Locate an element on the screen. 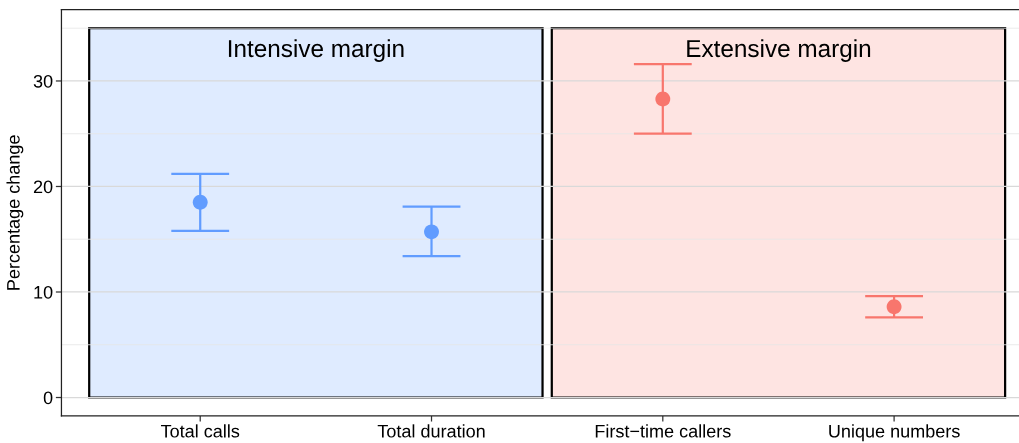  x-tick-label: Unique numbers is located at coordinates (894, 433).